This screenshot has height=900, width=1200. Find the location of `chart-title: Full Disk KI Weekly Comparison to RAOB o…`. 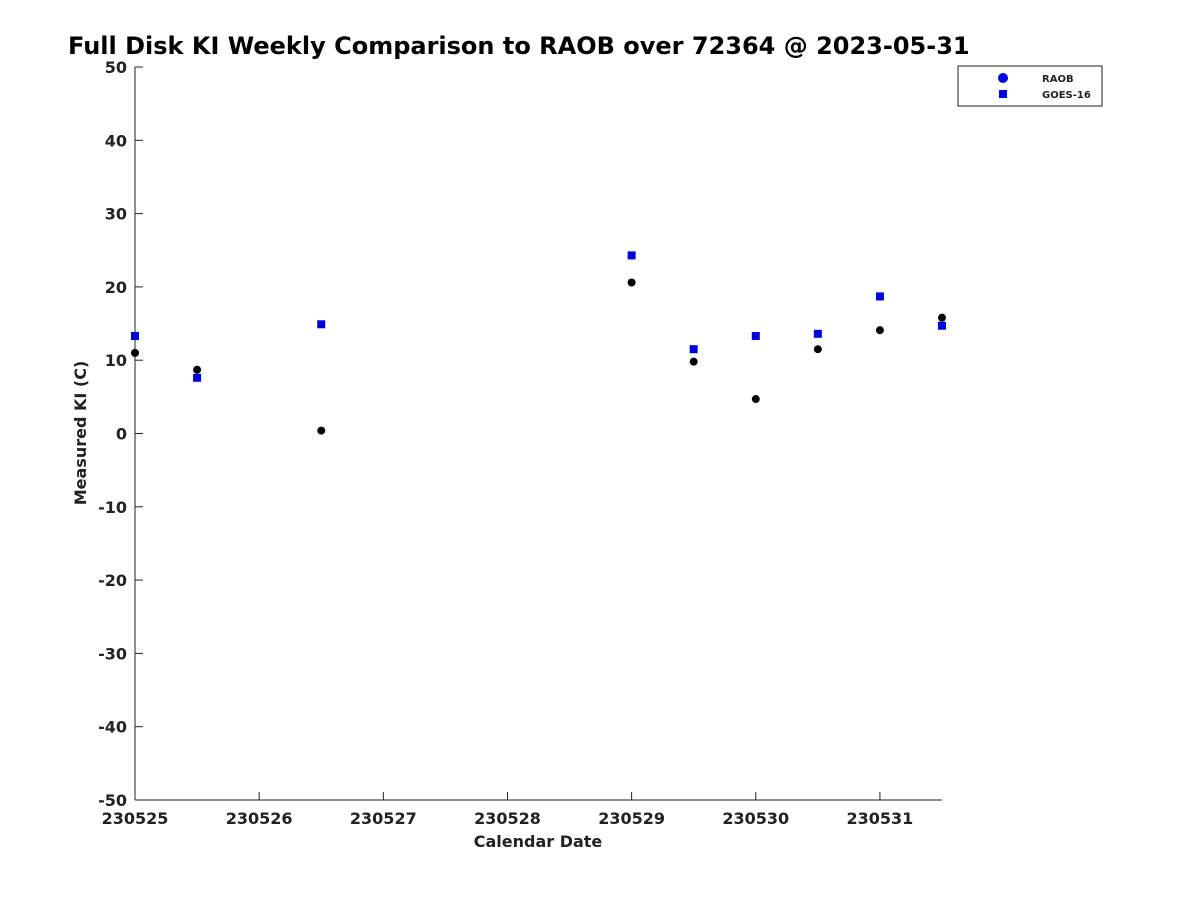

chart-title: Full Disk KI Weekly Comparison to RAOB o… is located at coordinates (519, 46).